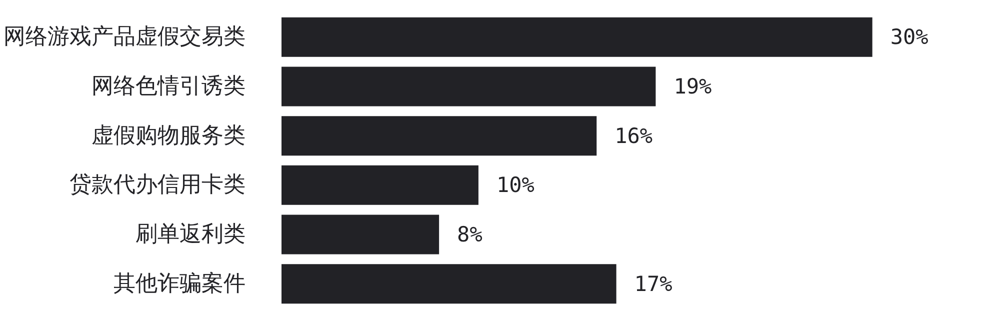 This screenshot has width=1000, height=336. What do you see at coordinates (633, 136) in the screenshot?
I see `data-label: 16%` at bounding box center [633, 136].